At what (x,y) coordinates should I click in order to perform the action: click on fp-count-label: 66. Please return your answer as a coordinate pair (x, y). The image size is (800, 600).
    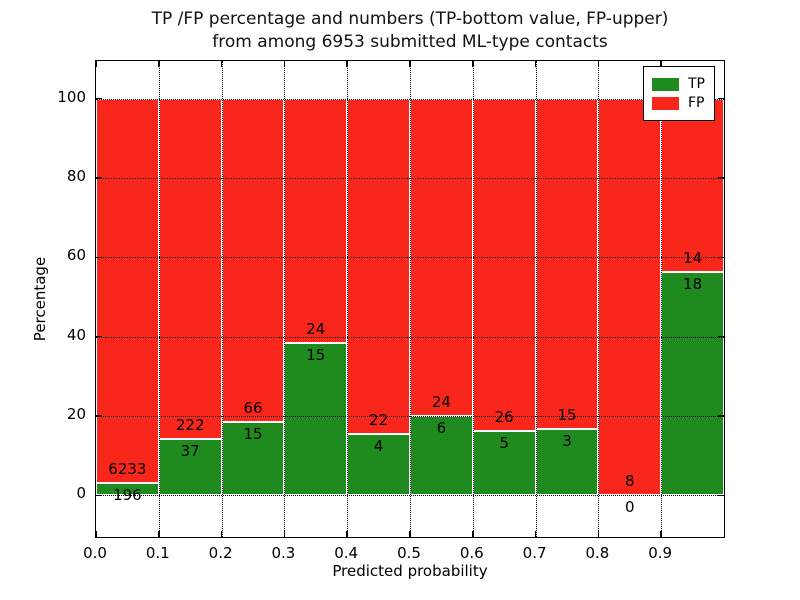
    Looking at the image, I should click on (253, 407).